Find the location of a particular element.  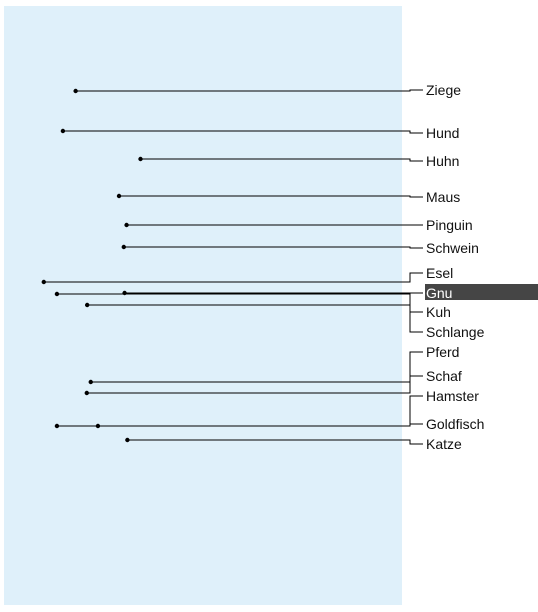

leader-line-schaf is located at coordinates (254, 384).